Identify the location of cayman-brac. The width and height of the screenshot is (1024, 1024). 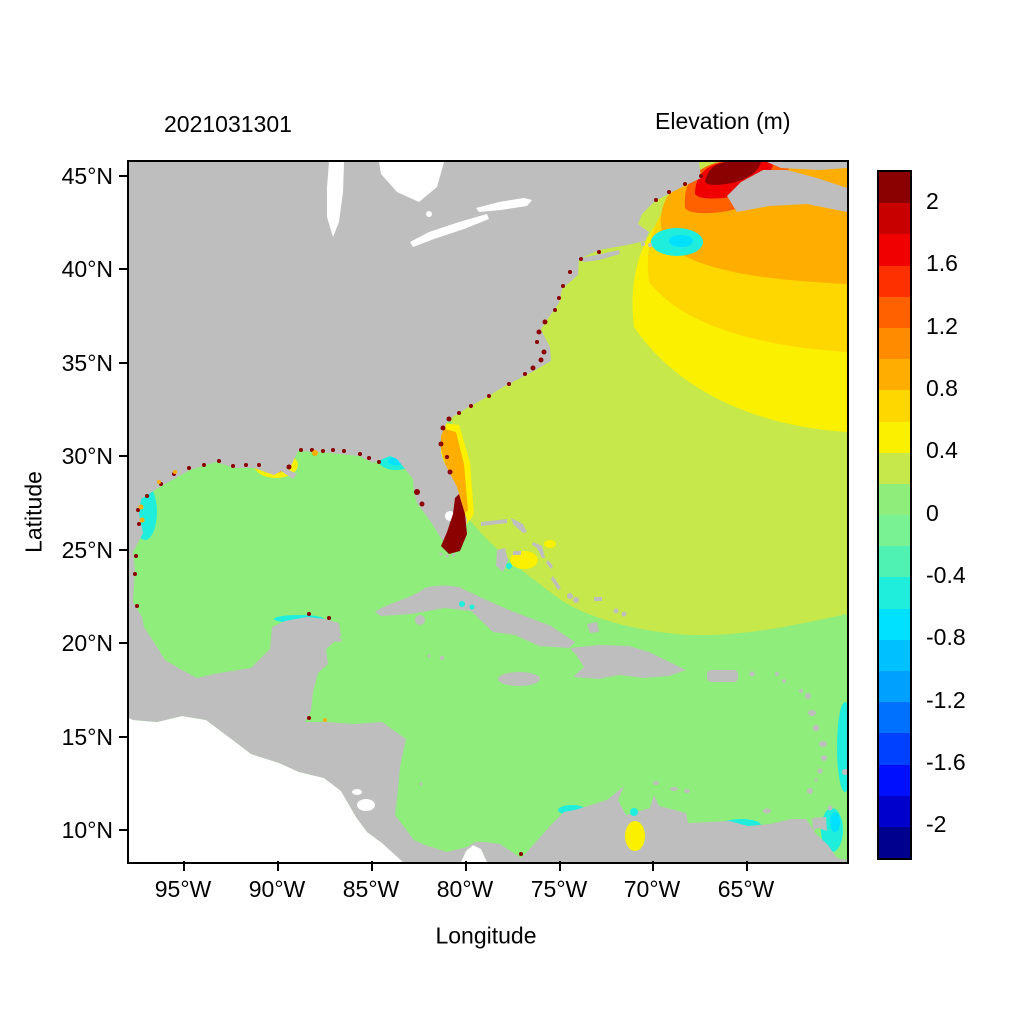
(429, 656).